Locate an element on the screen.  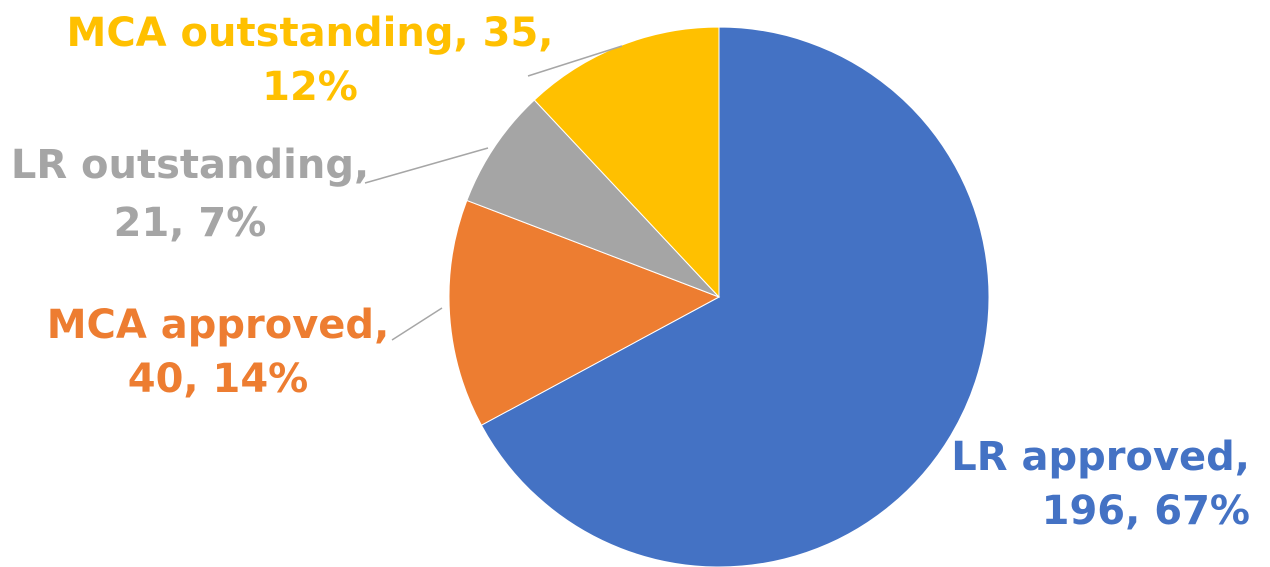
leader-lines-layer is located at coordinates (493, 193).